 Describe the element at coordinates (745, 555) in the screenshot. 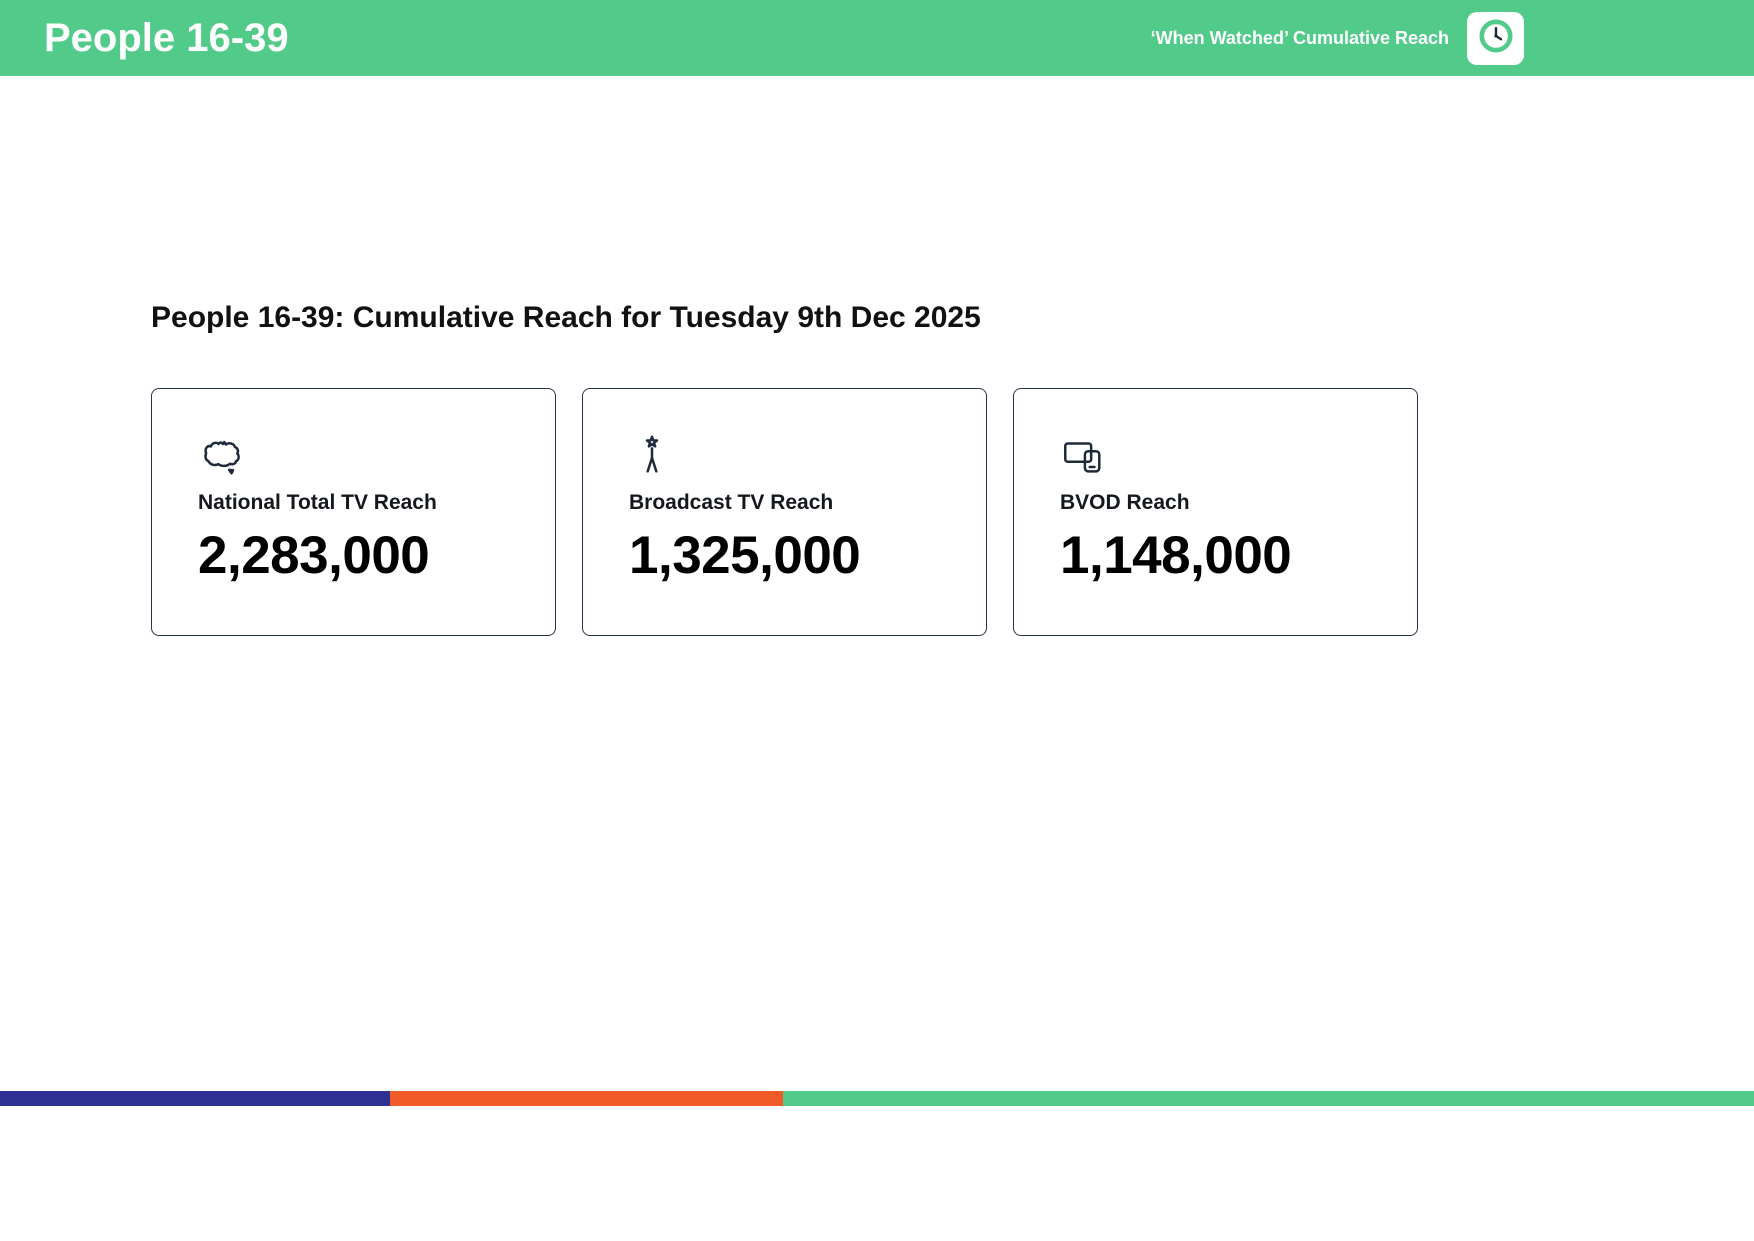

I see `kpi-value: 1,325,000` at that location.